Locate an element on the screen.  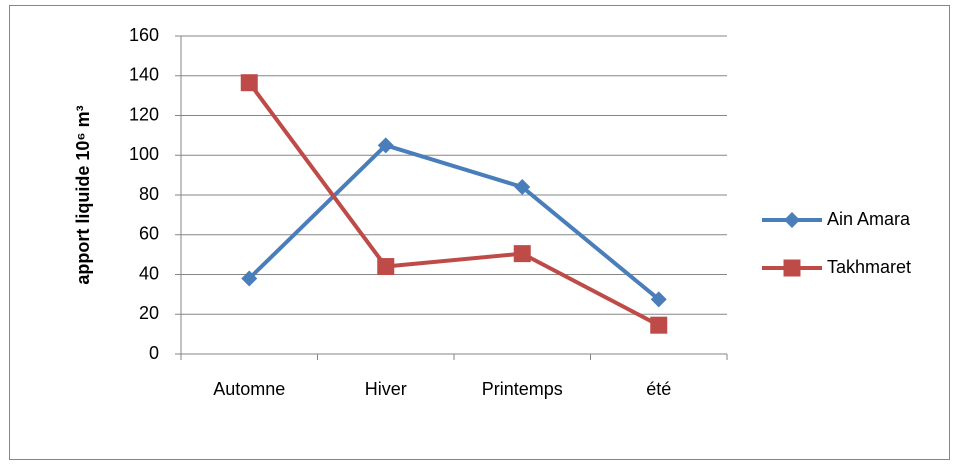
y-tick-label: 20 is located at coordinates (149, 313).